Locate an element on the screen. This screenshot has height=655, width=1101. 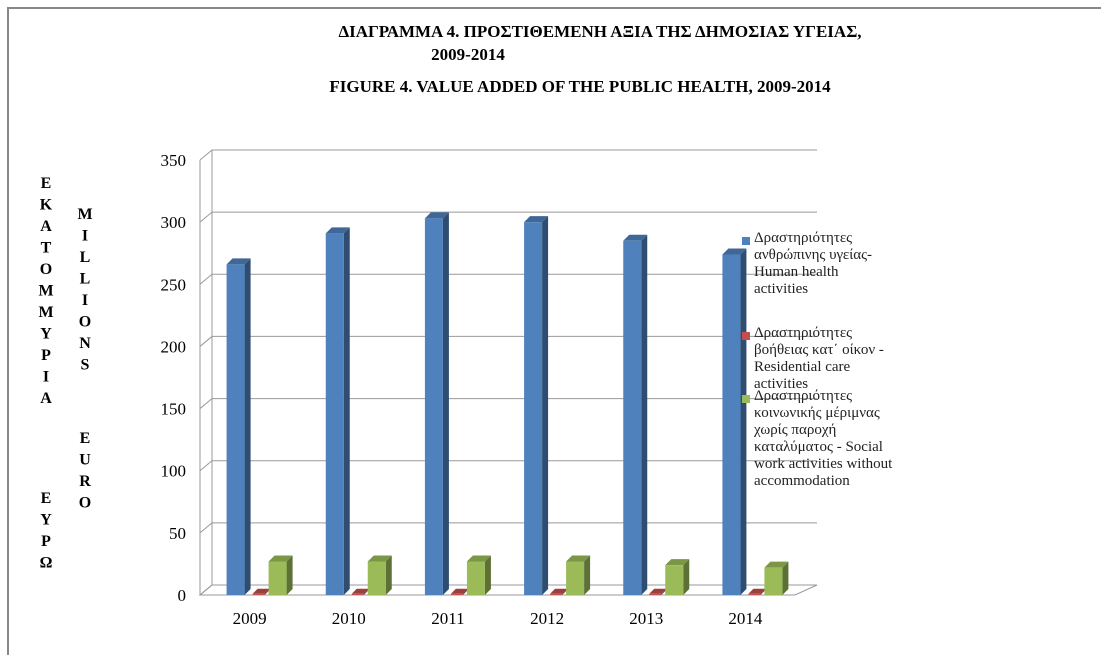
letter: N is located at coordinates (85, 343).